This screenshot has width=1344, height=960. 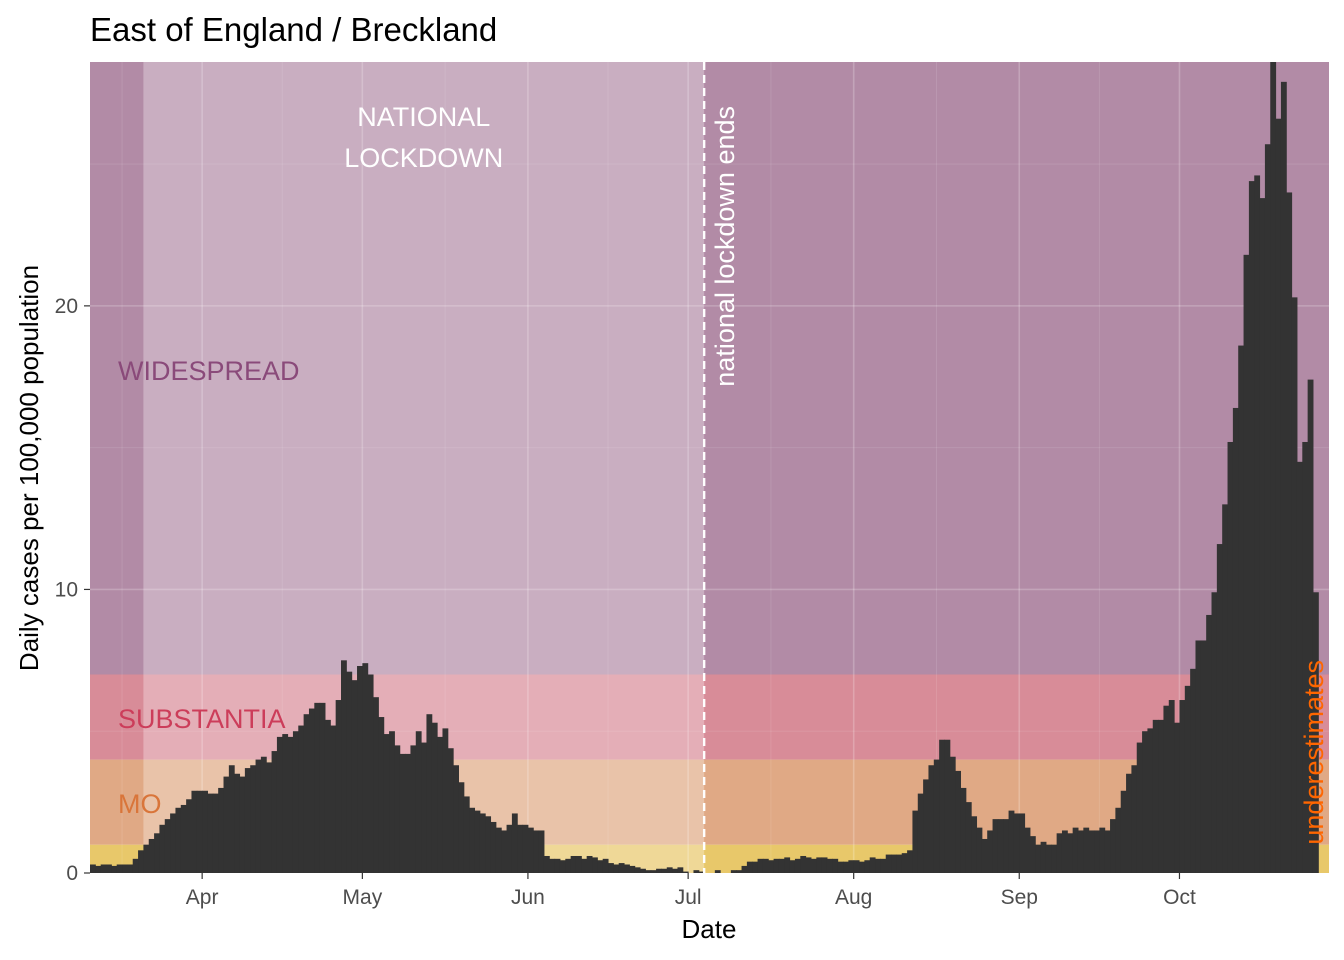 What do you see at coordinates (363, 897) in the screenshot?
I see `x-tick-label: May` at bounding box center [363, 897].